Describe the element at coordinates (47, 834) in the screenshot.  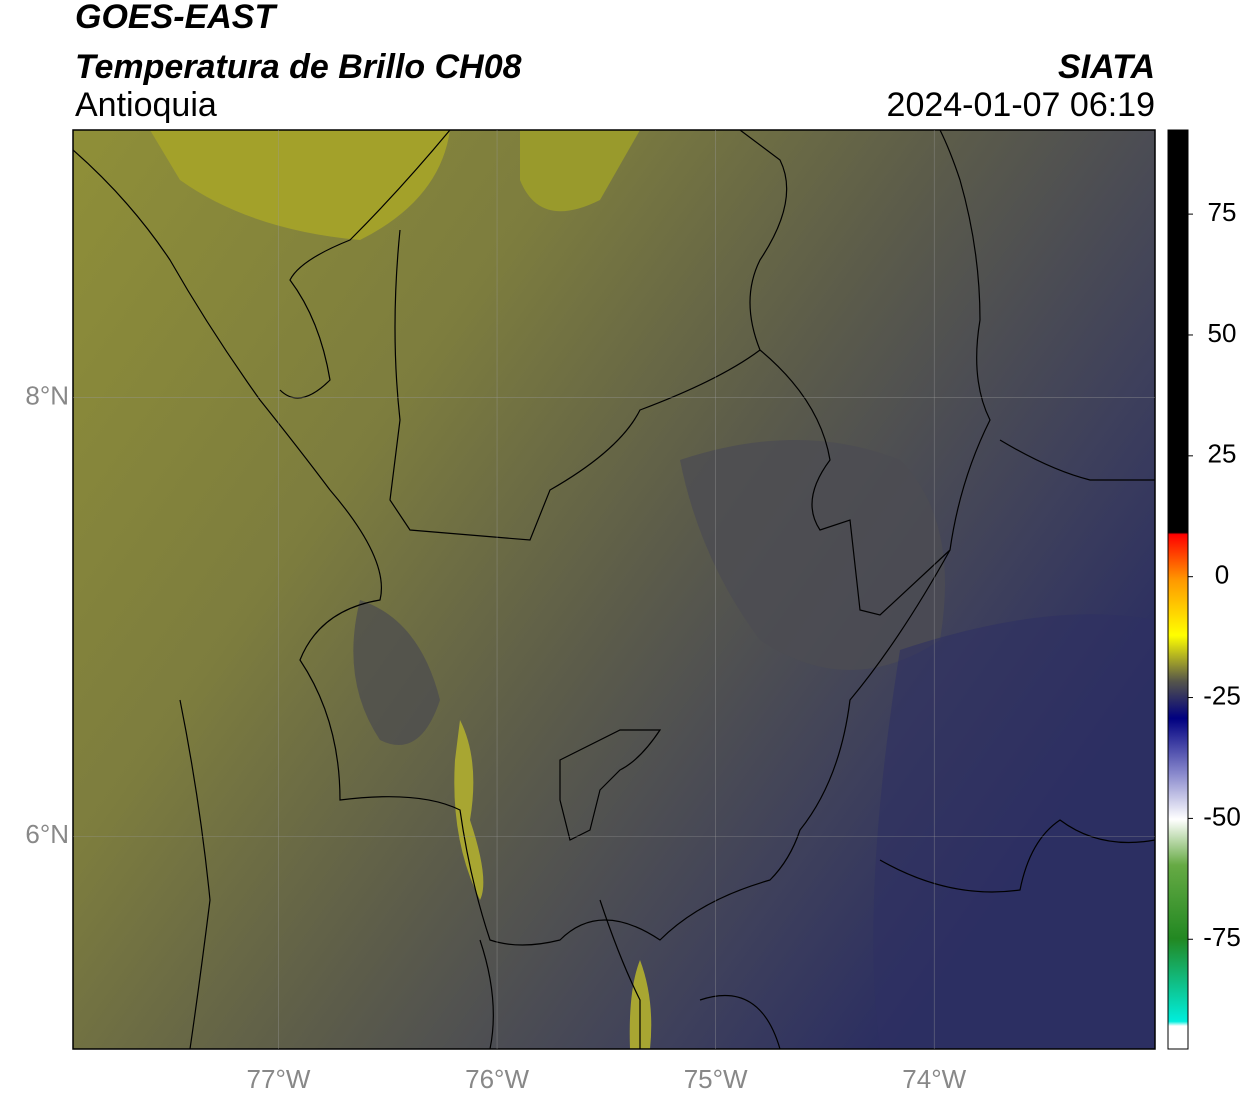
I see `lat-tick-label: 6°N` at that location.